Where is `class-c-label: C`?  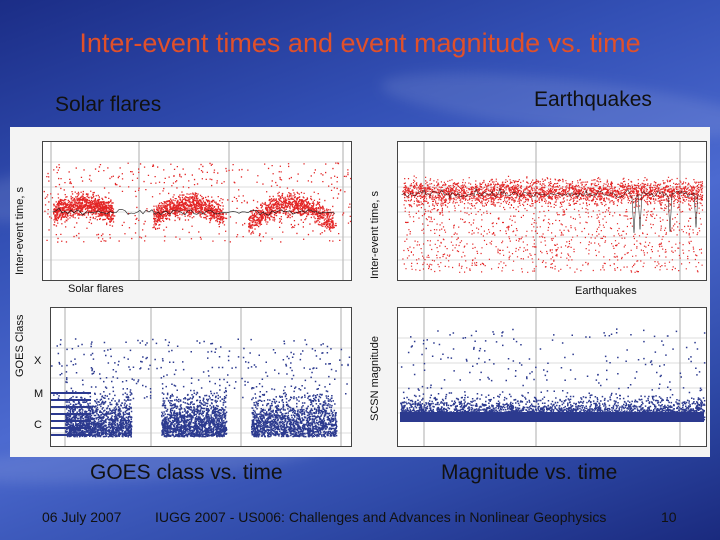
class-c-label: C is located at coordinates (38, 425).